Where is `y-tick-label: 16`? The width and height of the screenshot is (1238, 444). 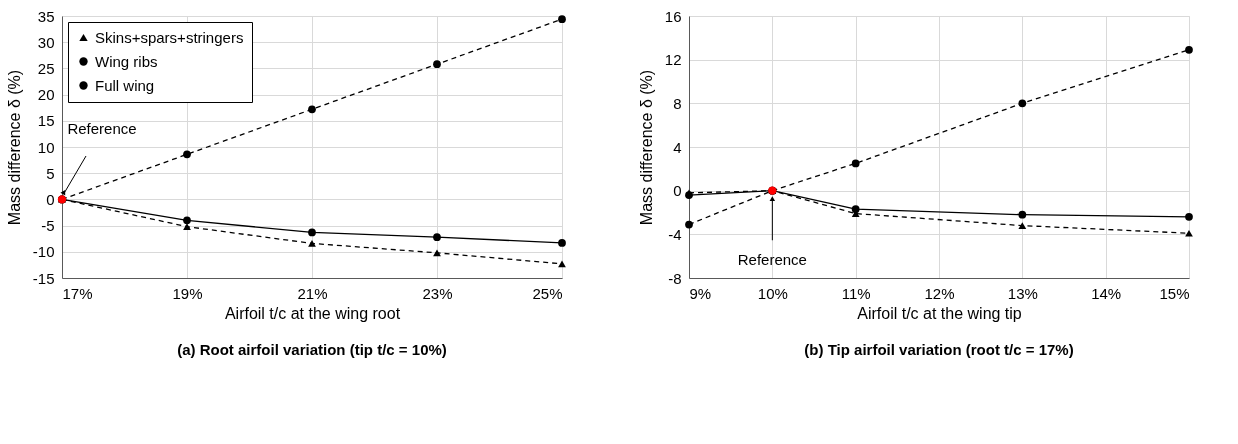 y-tick-label: 16 is located at coordinates (673, 16).